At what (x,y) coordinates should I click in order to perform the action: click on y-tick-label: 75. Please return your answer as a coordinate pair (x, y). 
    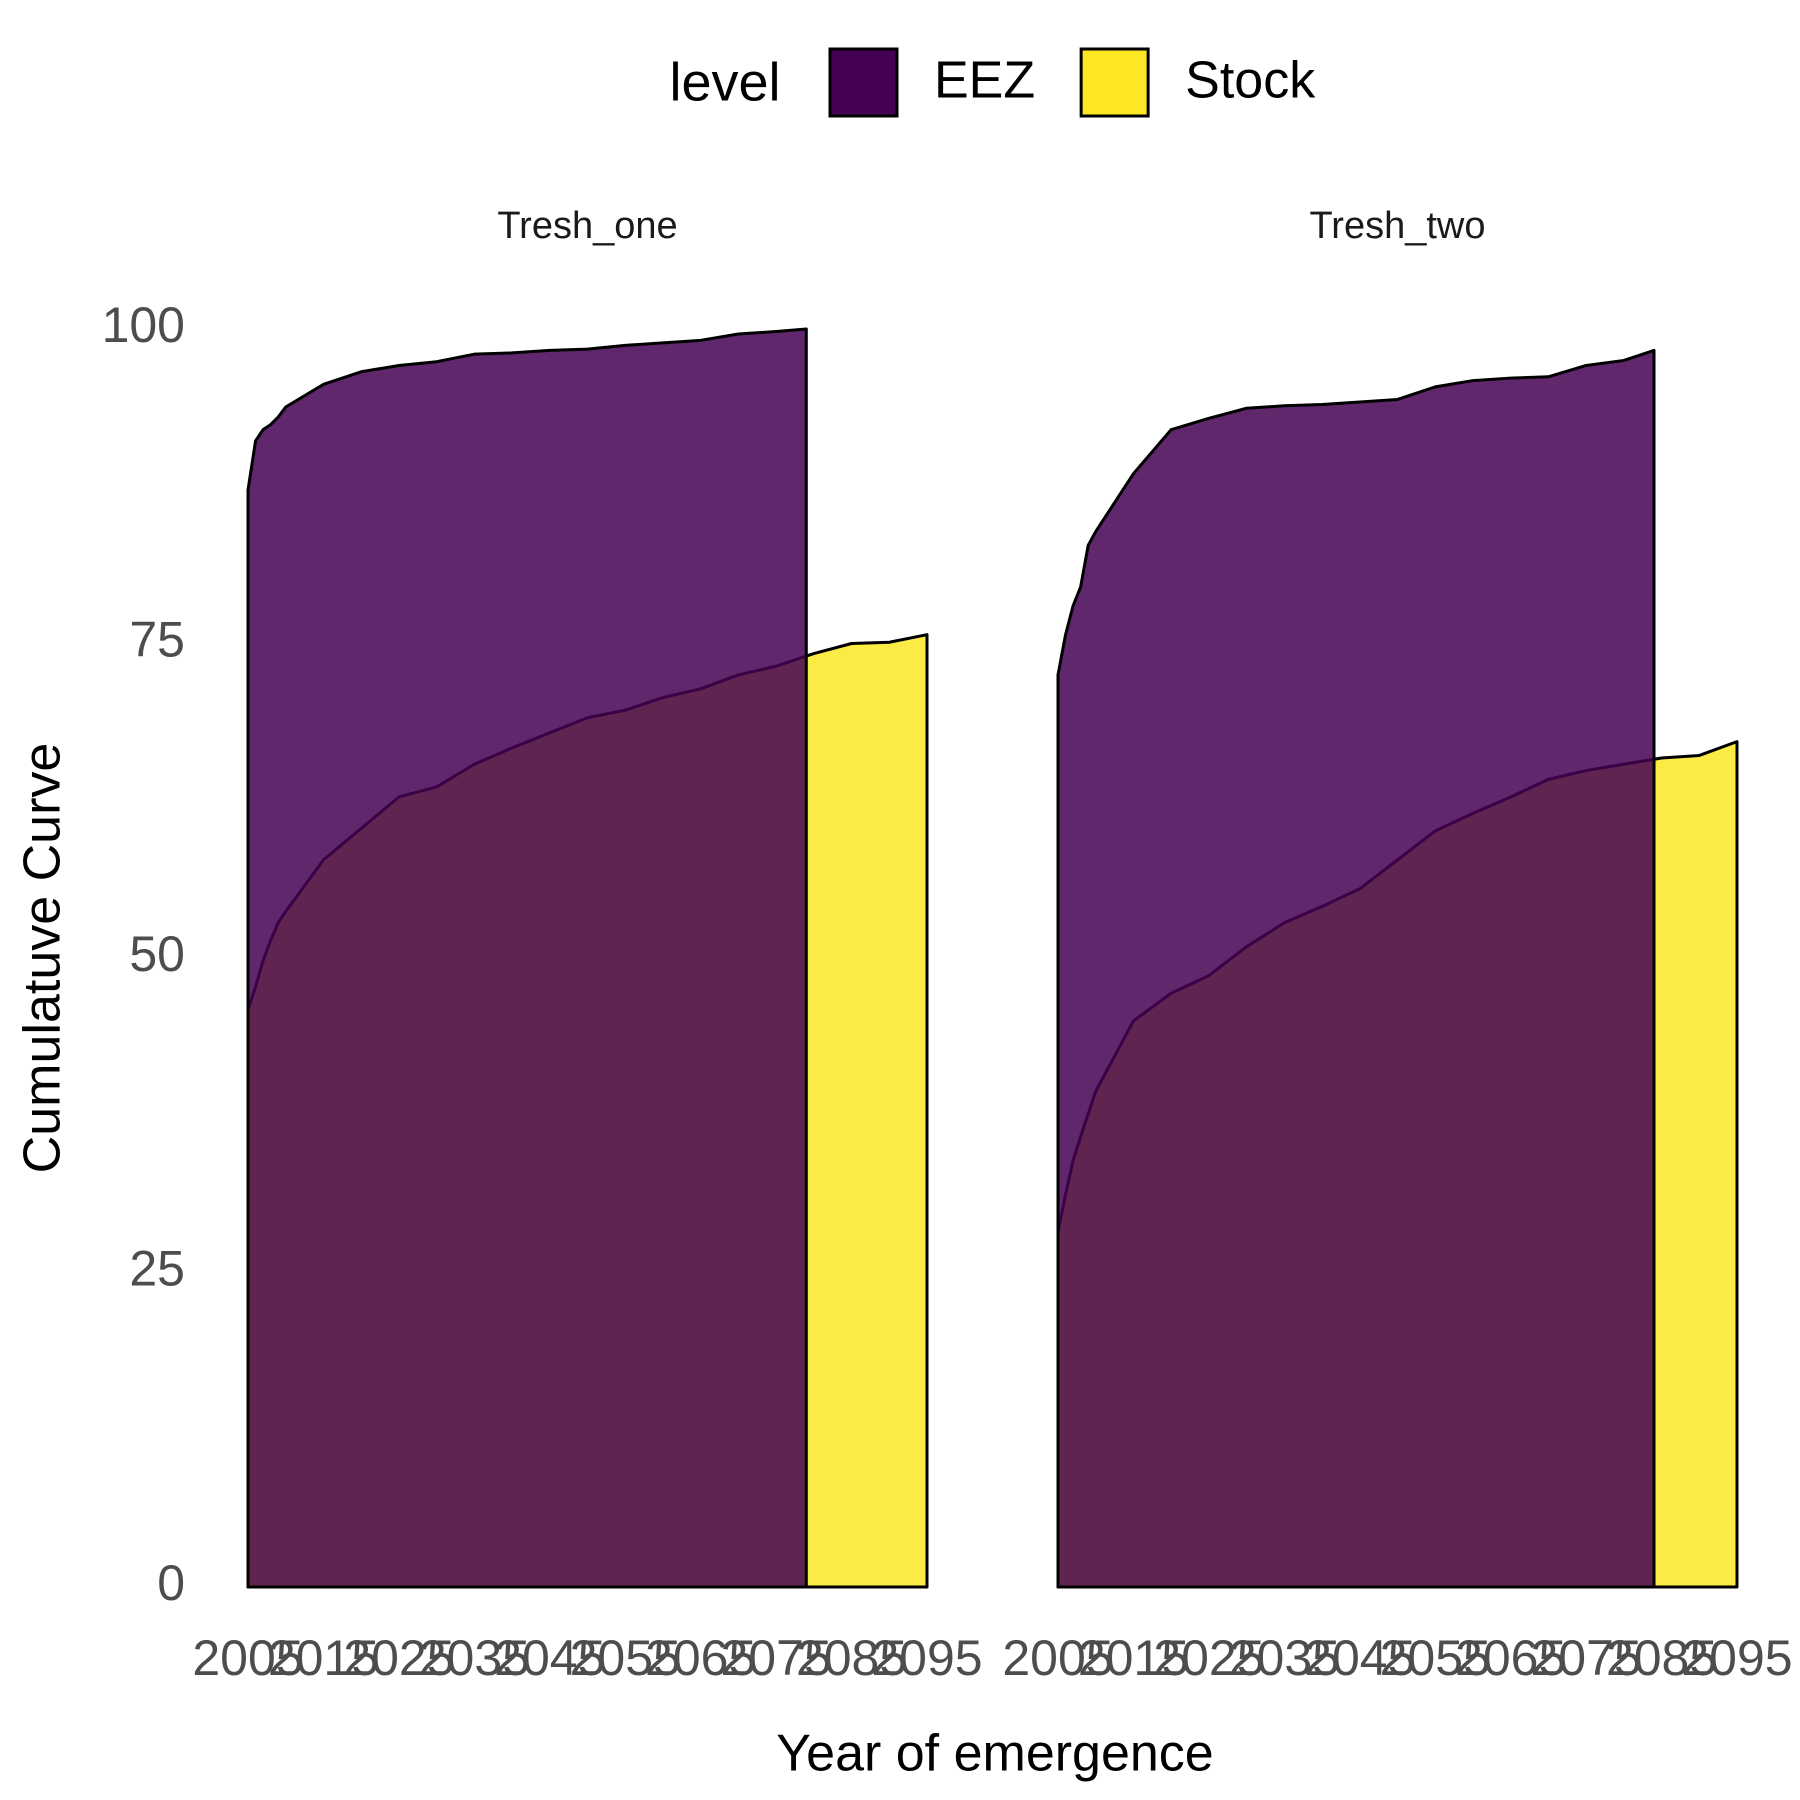
    Looking at the image, I should click on (157, 640).